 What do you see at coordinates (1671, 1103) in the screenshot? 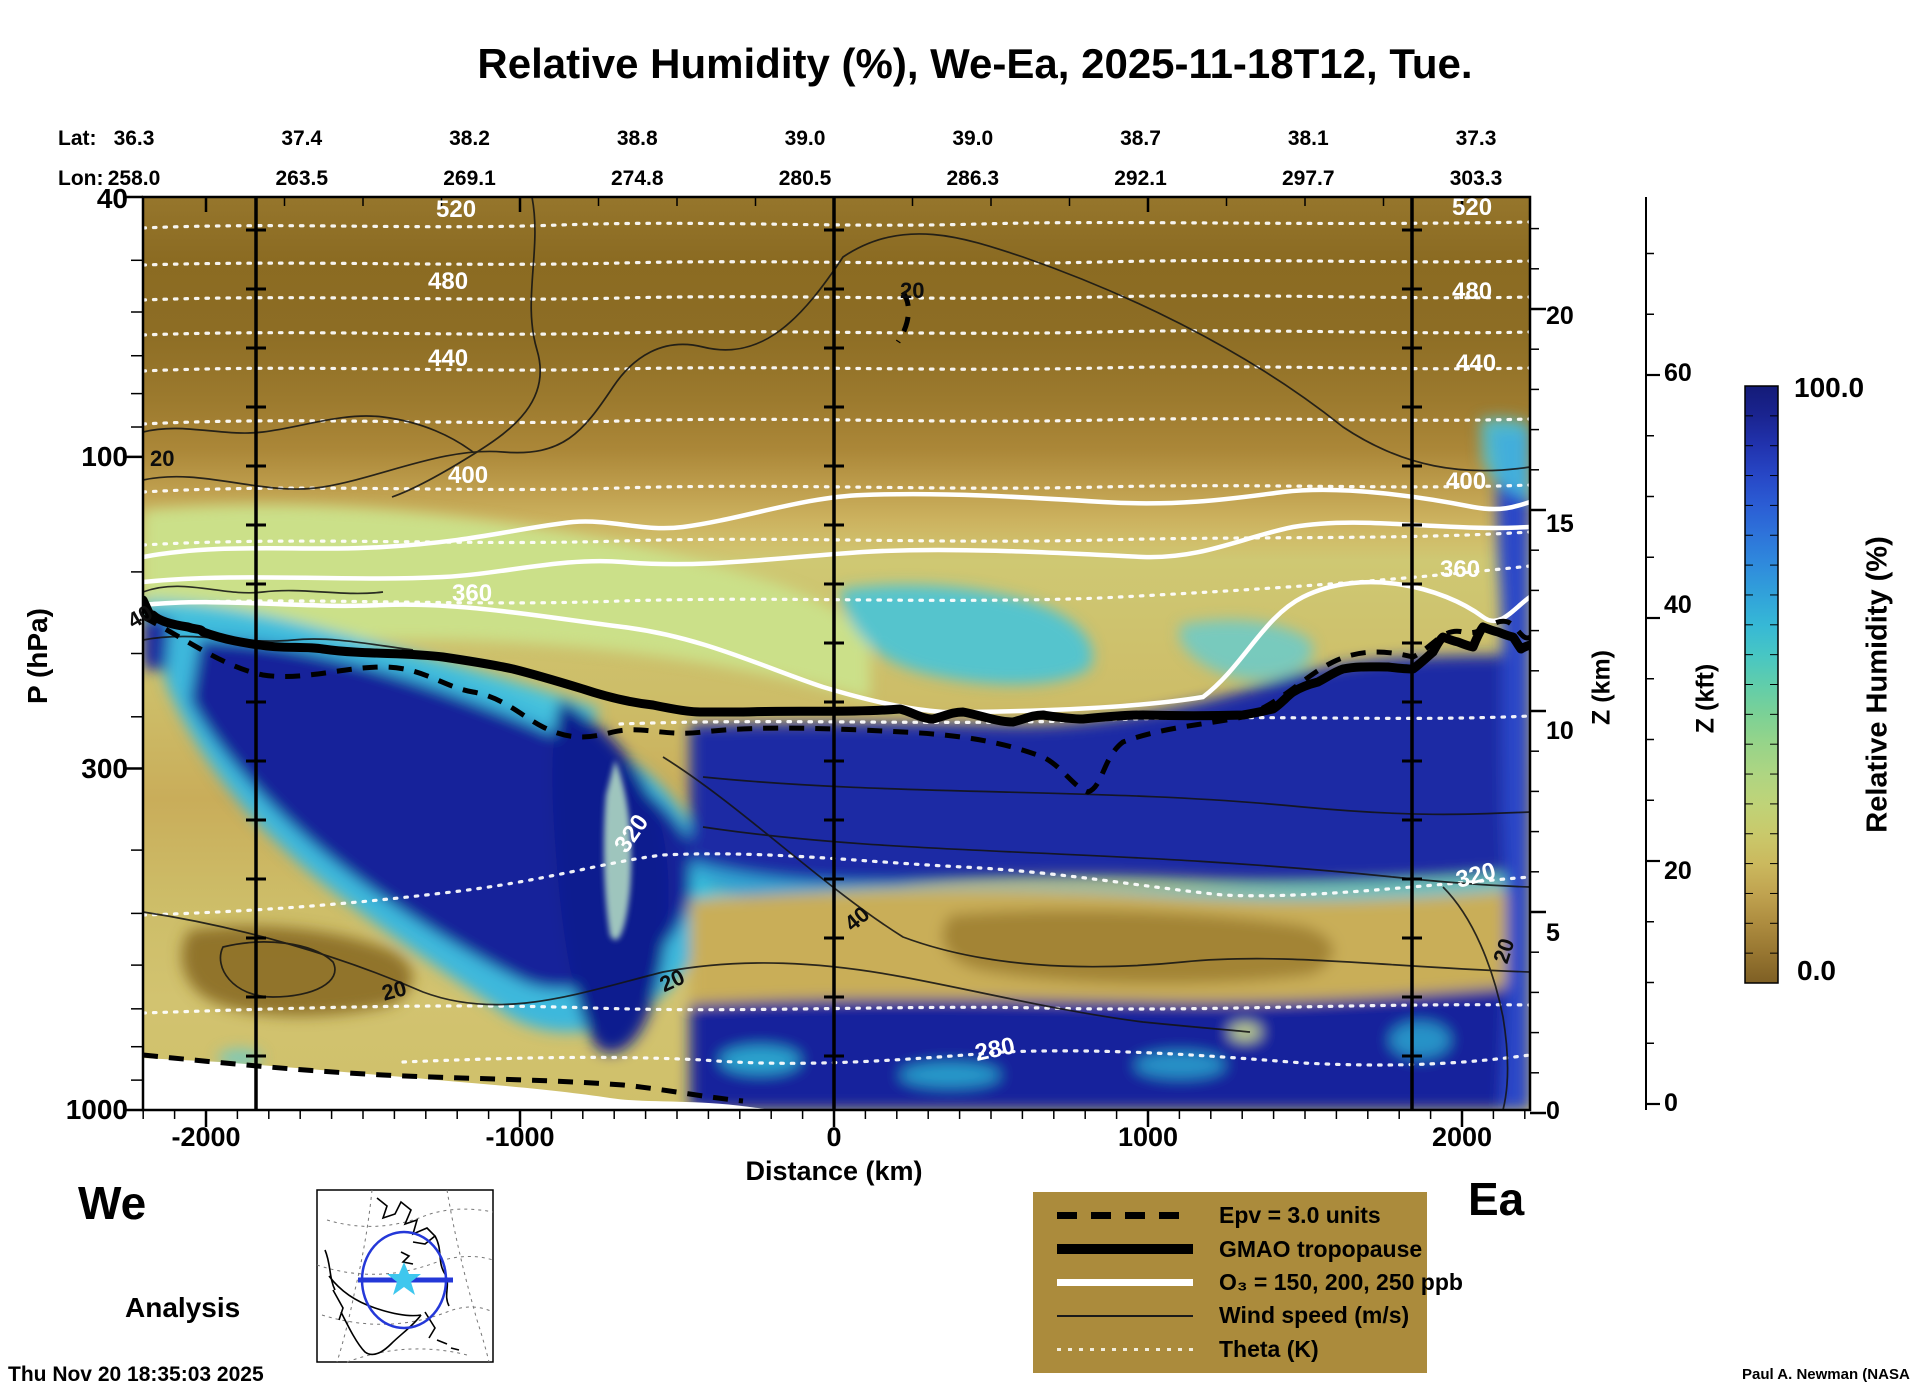
I see `zkft-tick-0: 0` at bounding box center [1671, 1103].